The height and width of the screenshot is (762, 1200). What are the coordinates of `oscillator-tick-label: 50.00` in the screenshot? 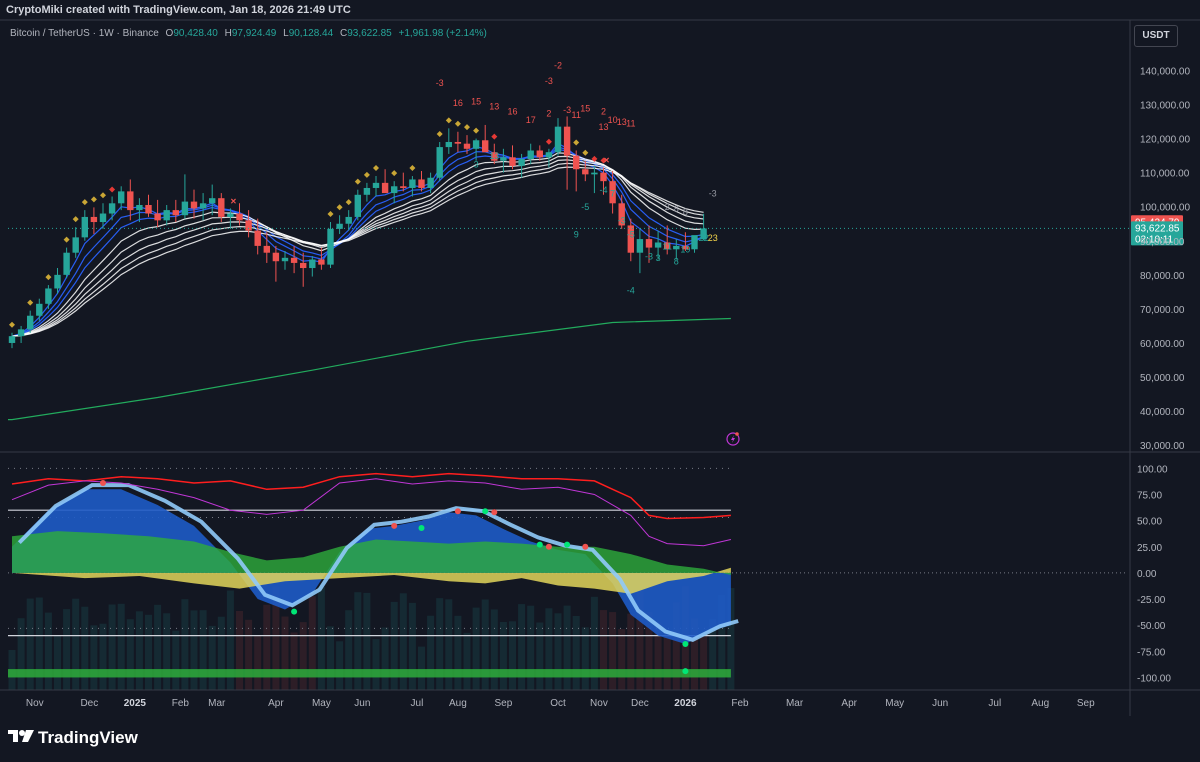 It's located at (1149, 522).